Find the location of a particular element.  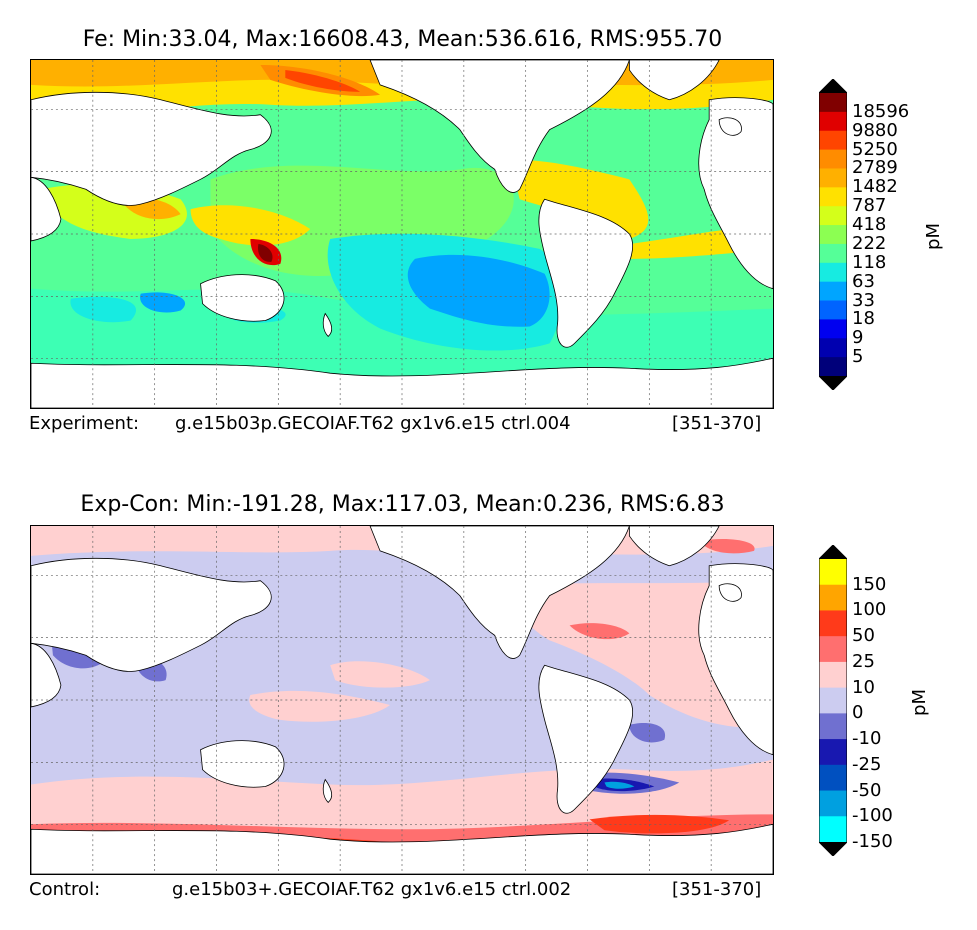

bottom-colorbar-unit: pM is located at coordinates (919, 702).